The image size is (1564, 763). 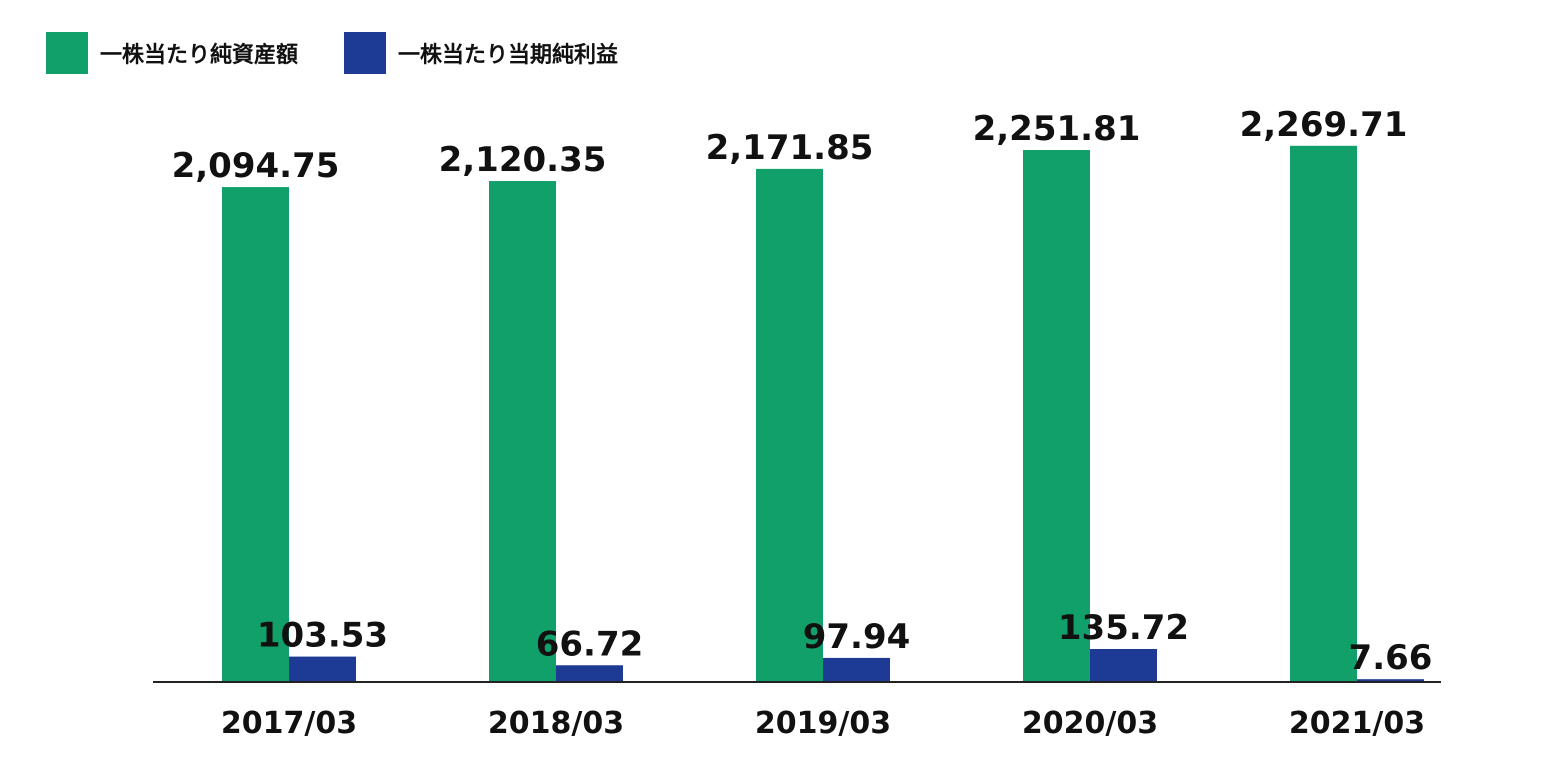 What do you see at coordinates (590, 644) in the screenshot?
I see `data-label-s1-1: 66.72` at bounding box center [590, 644].